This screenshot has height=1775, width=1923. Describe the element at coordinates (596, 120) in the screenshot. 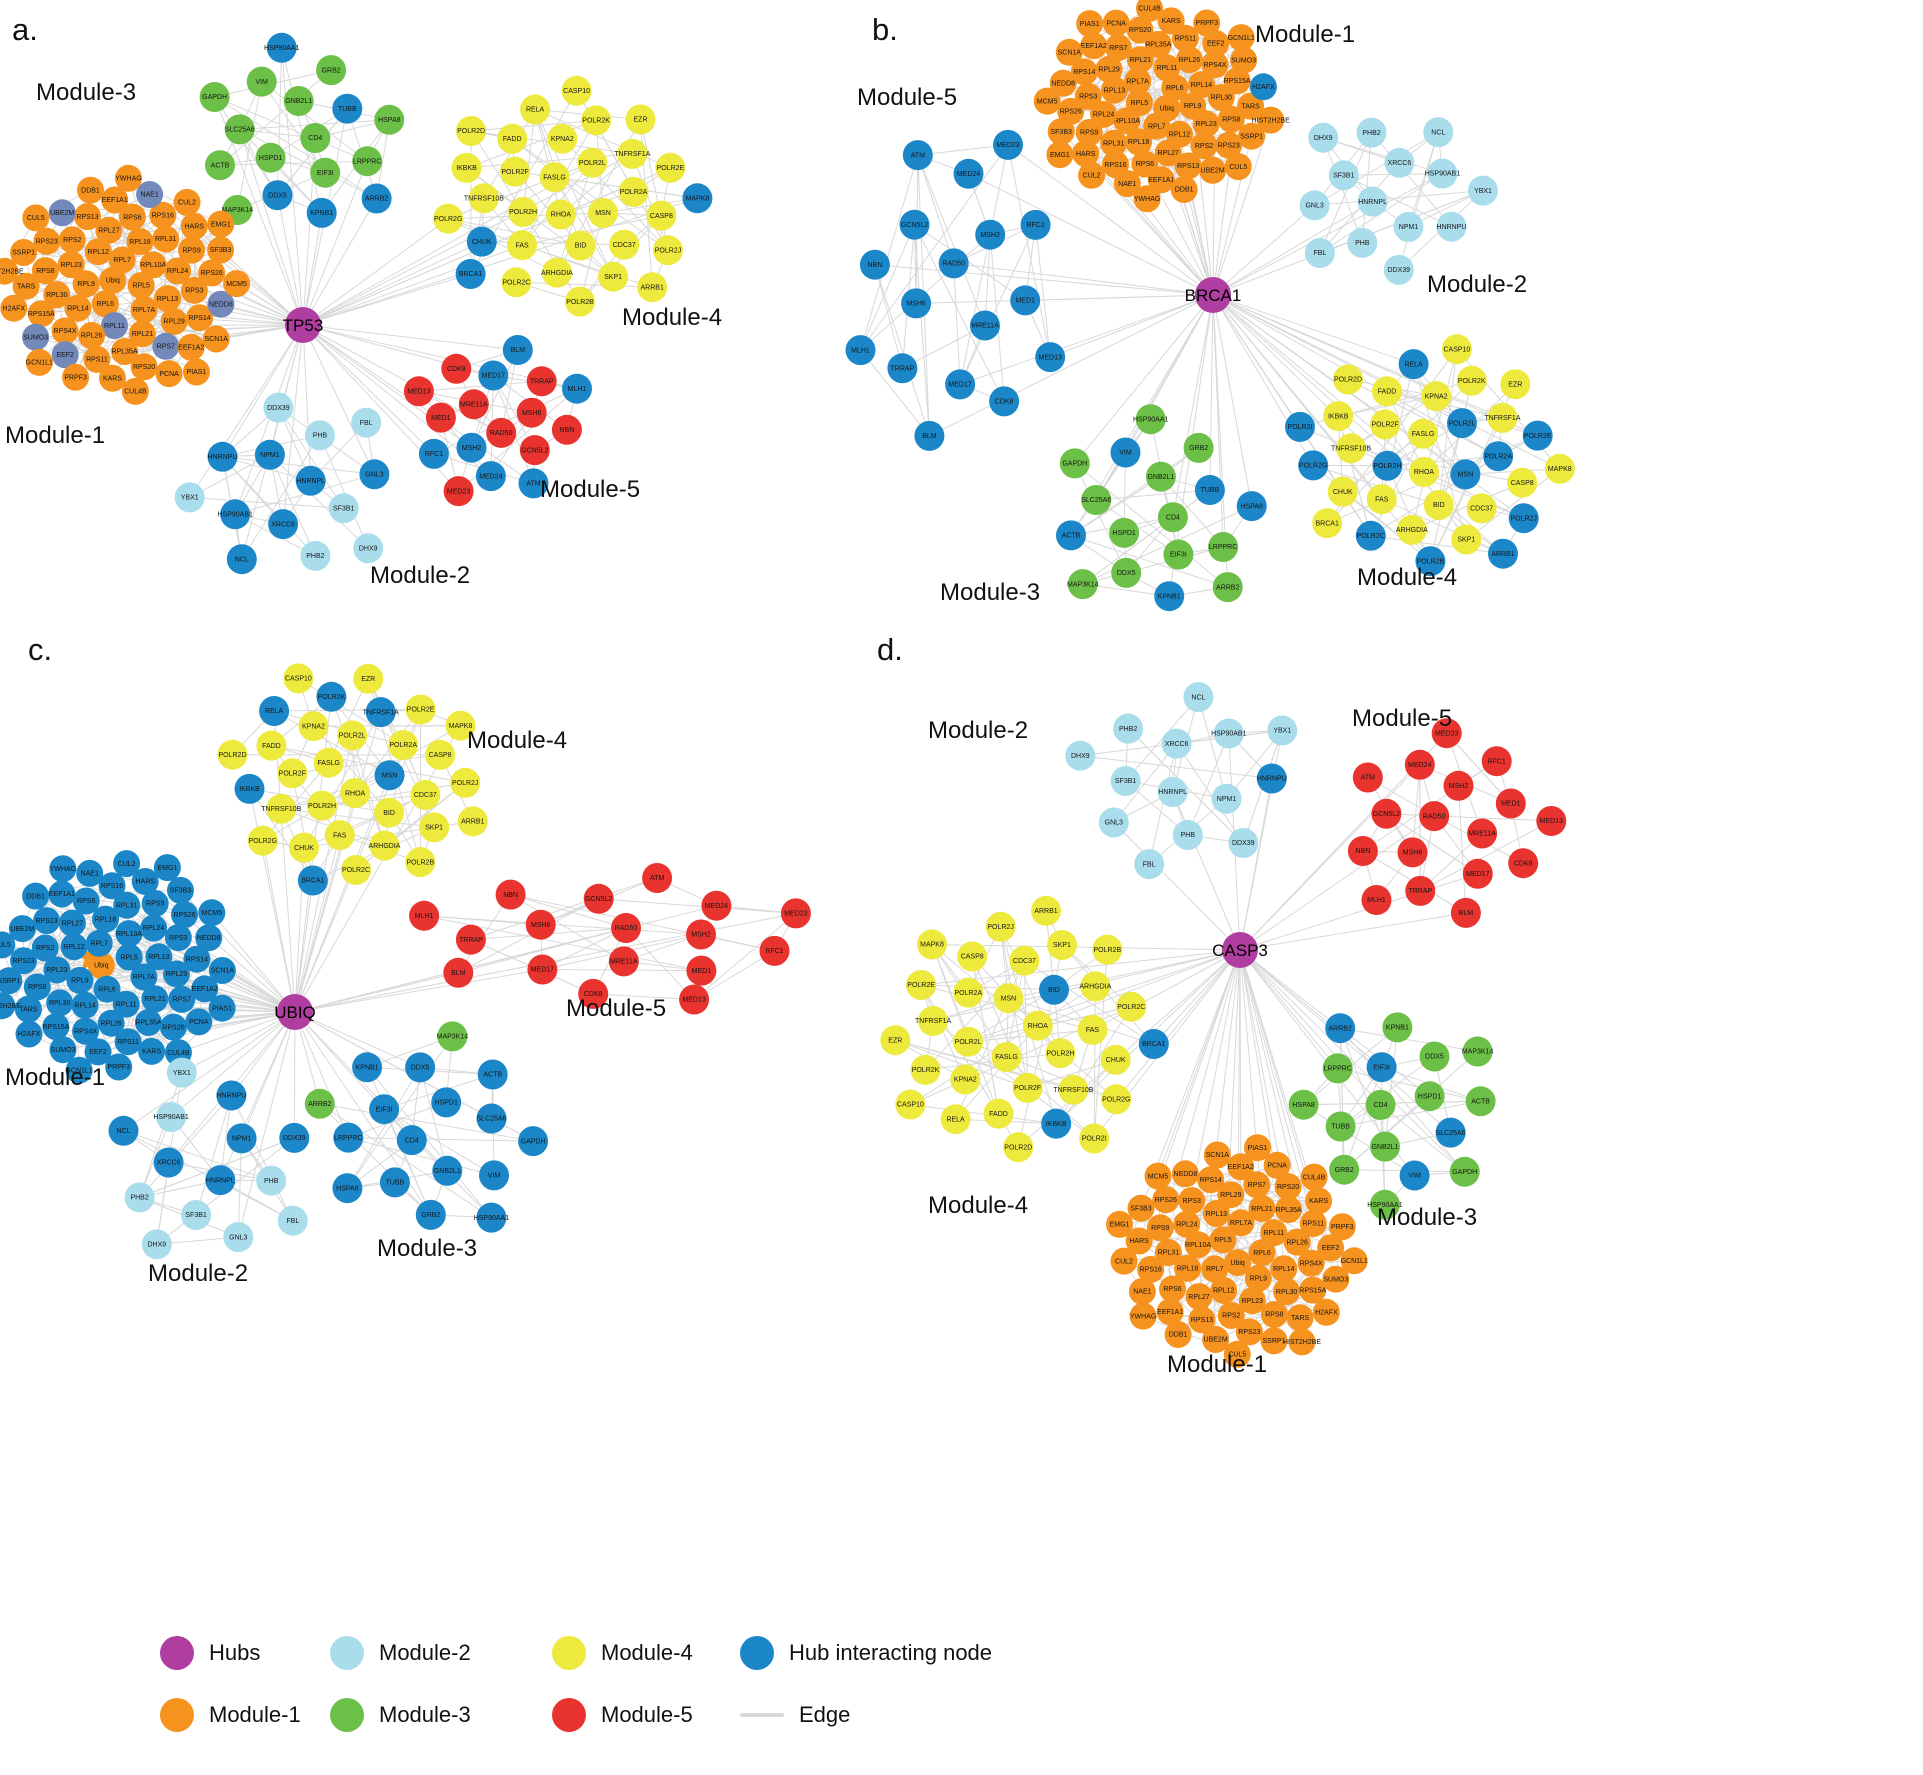

I see `node-POLR2K` at that location.